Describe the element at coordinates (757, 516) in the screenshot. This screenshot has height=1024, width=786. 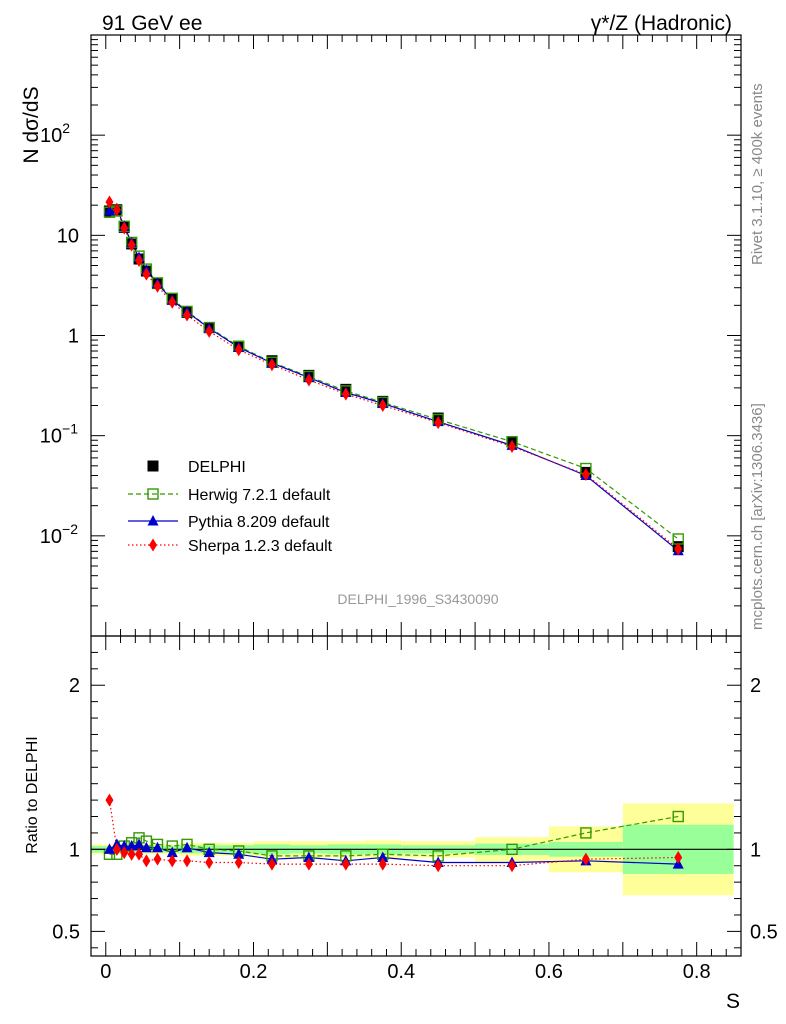
I see `mcplots-label: mcplots.cern.ch [arXiv:1306.3436]` at that location.